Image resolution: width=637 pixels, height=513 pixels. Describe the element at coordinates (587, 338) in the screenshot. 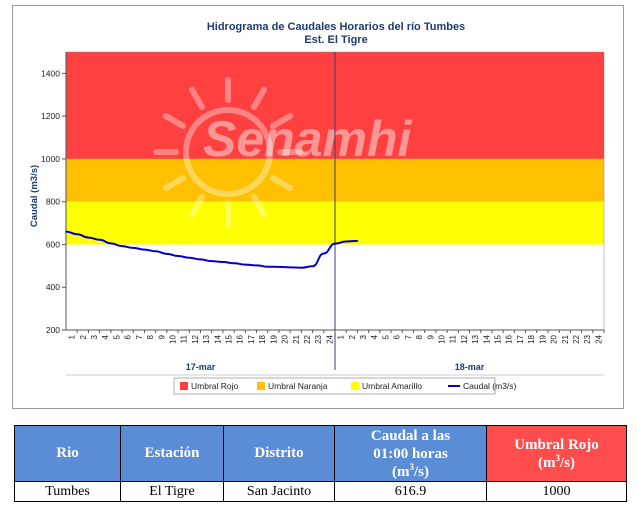

I see `x-tick-label: 23` at that location.